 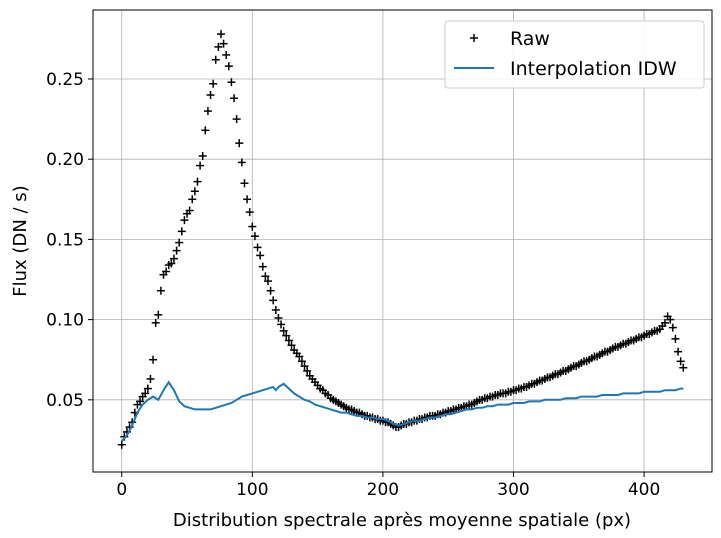 I want to click on legend-idw-label: Interpolation IDW, so click(x=593, y=69).